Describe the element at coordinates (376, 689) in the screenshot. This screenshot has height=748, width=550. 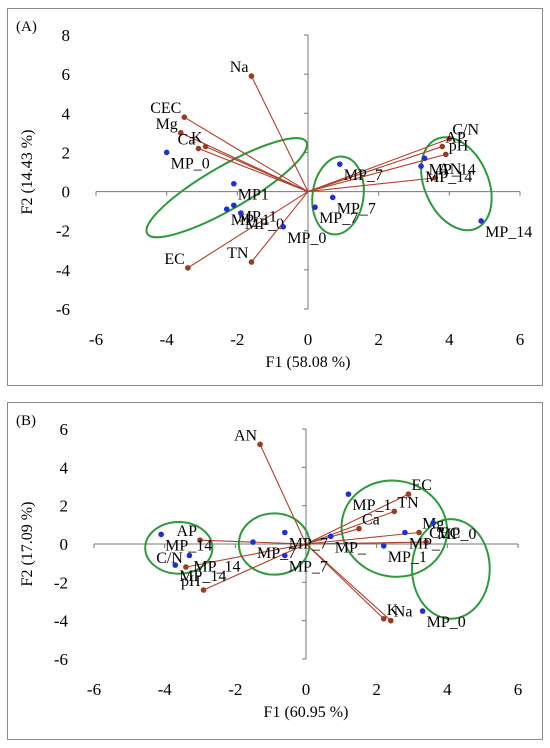
I see `x-tick-label: 2` at that location.